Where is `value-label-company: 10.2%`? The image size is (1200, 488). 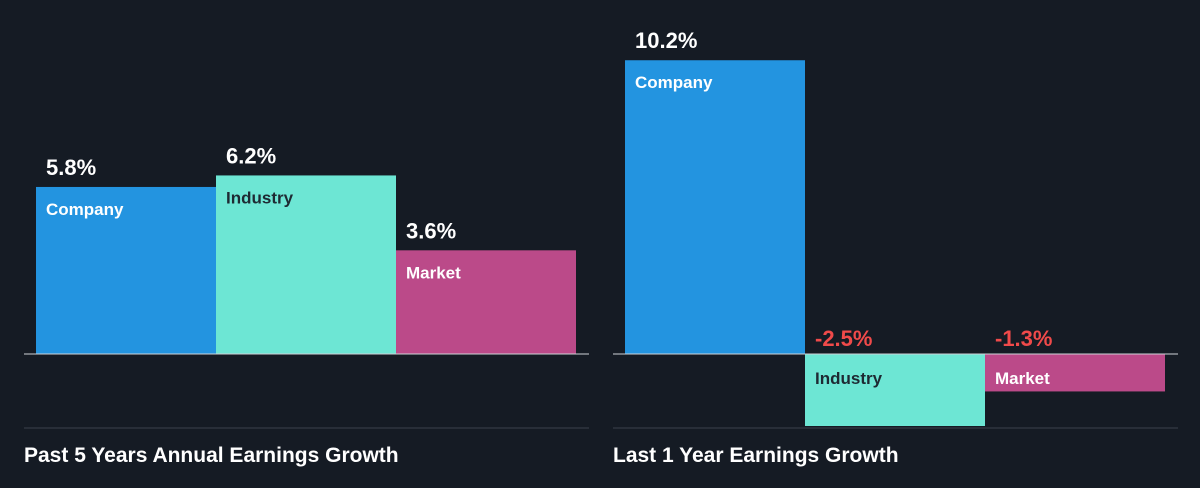 value-label-company: 10.2% is located at coordinates (666, 40).